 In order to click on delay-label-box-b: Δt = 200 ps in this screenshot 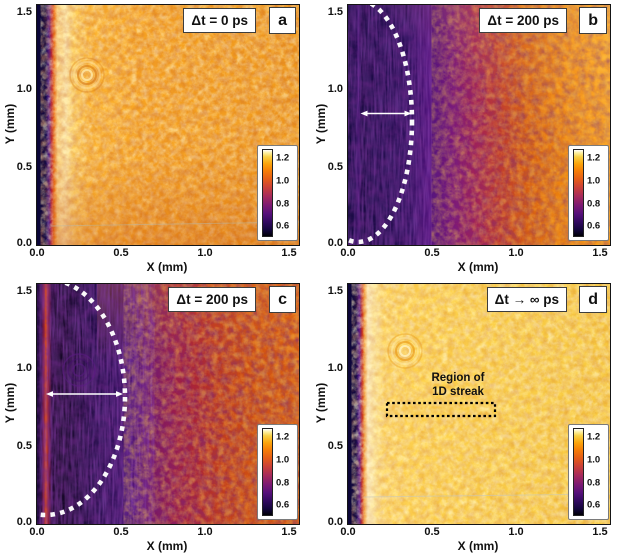, I will do `click(523, 20)`.